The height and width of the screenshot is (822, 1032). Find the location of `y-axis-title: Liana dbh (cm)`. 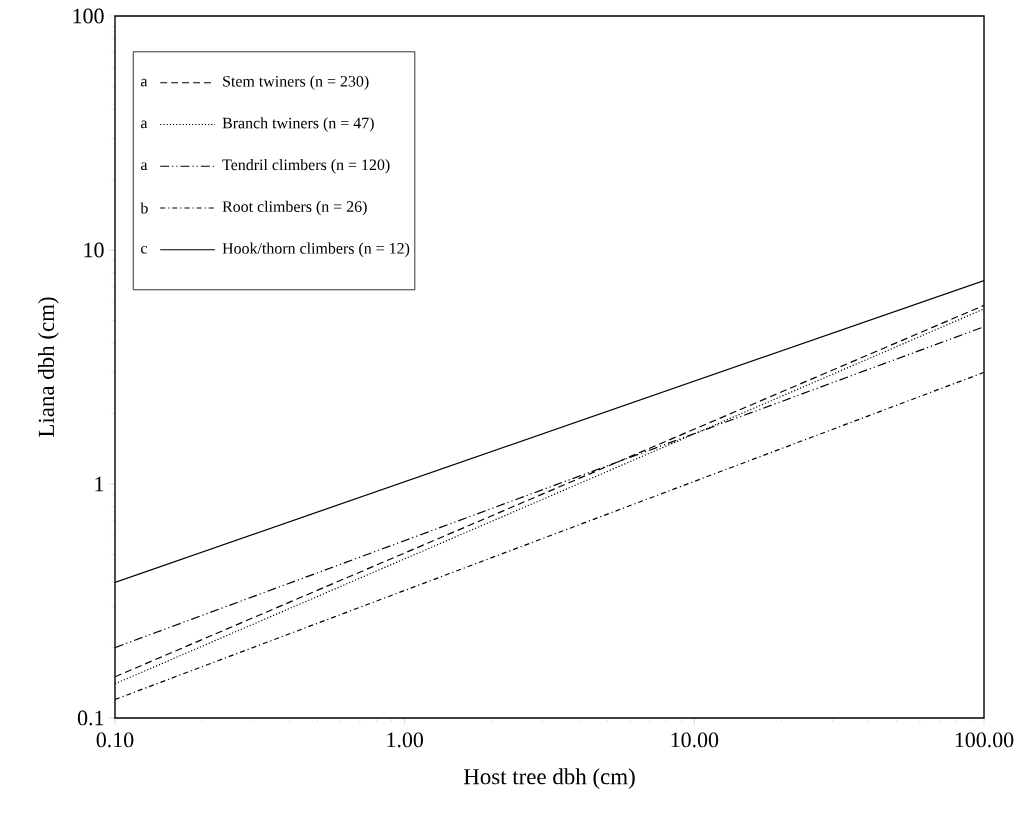

y-axis-title: Liana dbh (cm) is located at coordinates (48, 367).